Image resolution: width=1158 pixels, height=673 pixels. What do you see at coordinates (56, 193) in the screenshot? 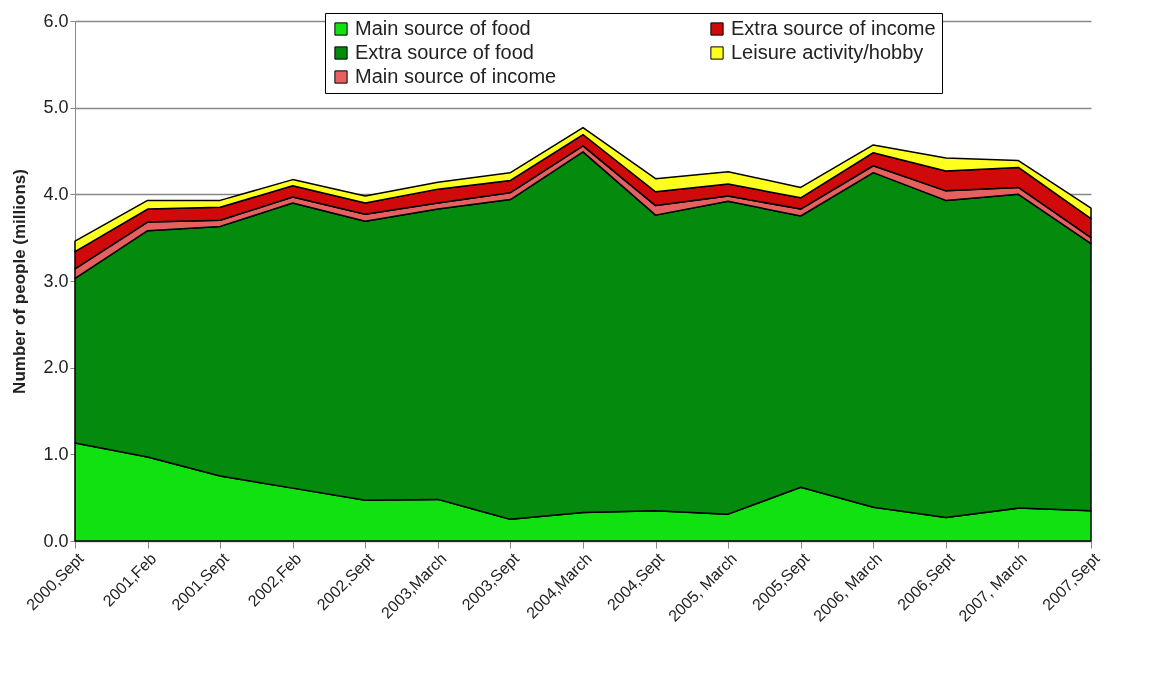
I see `y-tick-label: 4.0` at bounding box center [56, 193].